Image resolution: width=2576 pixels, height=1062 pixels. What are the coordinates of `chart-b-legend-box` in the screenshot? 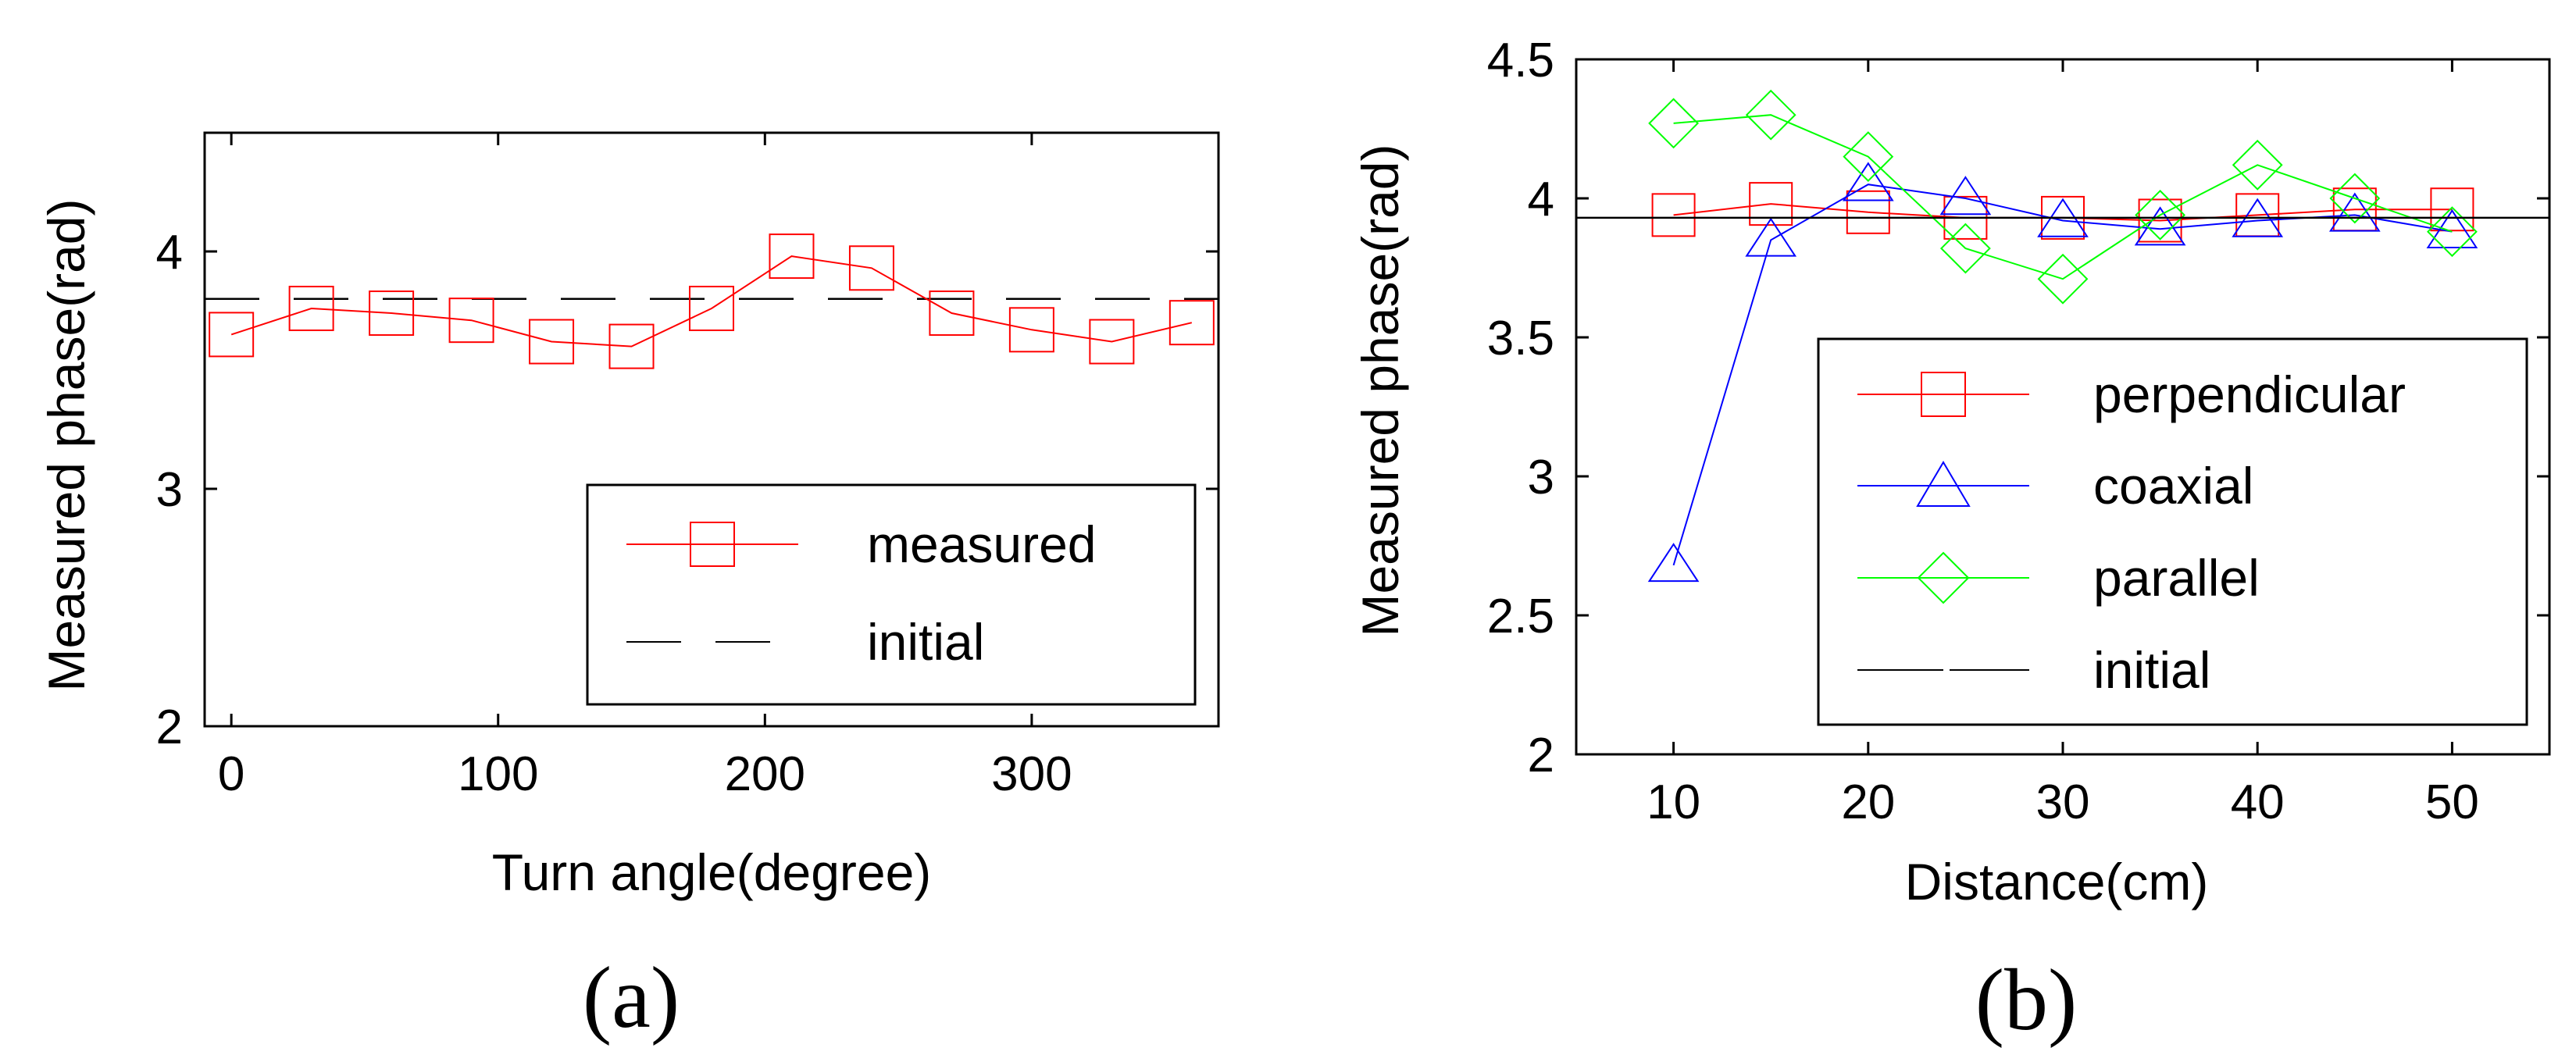 It's located at (2172, 531).